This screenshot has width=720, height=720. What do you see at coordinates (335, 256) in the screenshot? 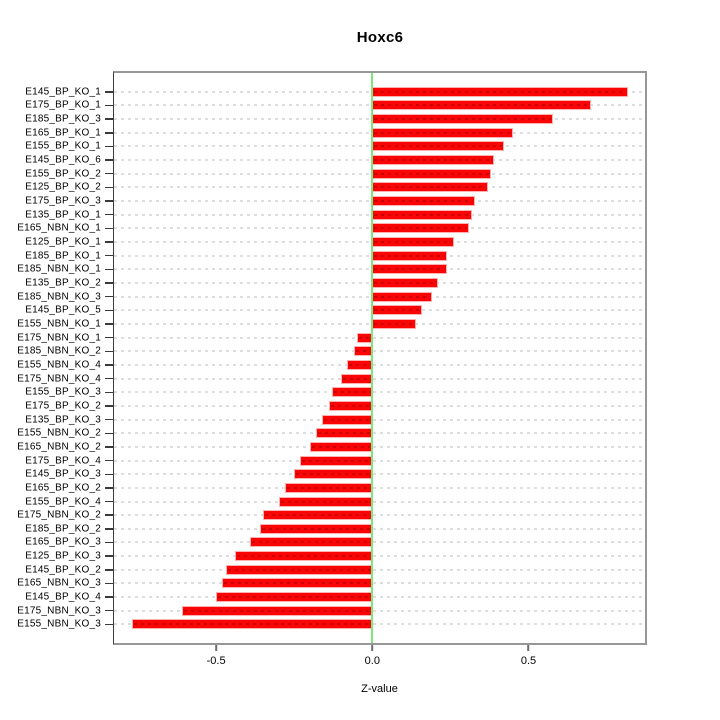
I see `bar-row: E185_BP_KO_1` at bounding box center [335, 256].